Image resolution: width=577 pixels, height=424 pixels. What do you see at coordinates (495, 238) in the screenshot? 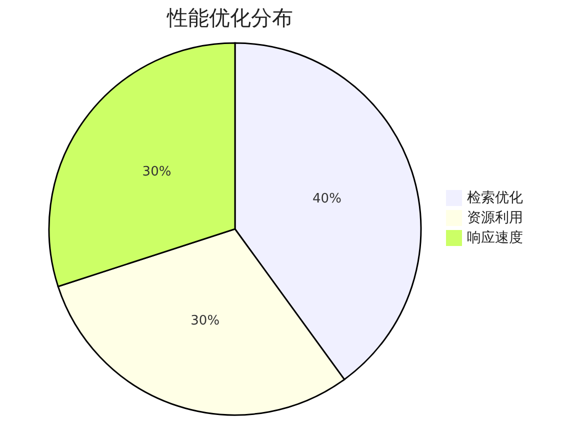
I see `legend-label: 响应速度` at bounding box center [495, 238].